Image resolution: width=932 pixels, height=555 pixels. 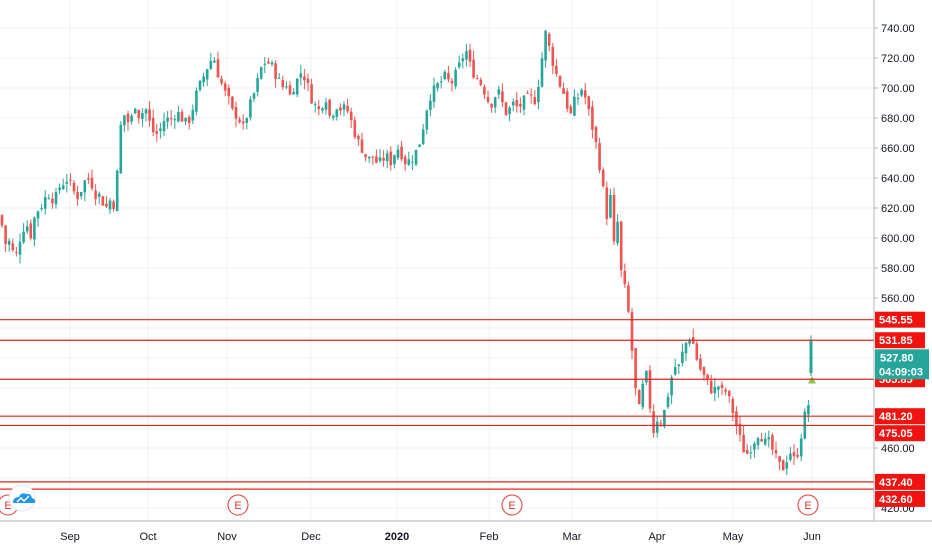 I want to click on earnings-marker-3: E, so click(x=808, y=505).